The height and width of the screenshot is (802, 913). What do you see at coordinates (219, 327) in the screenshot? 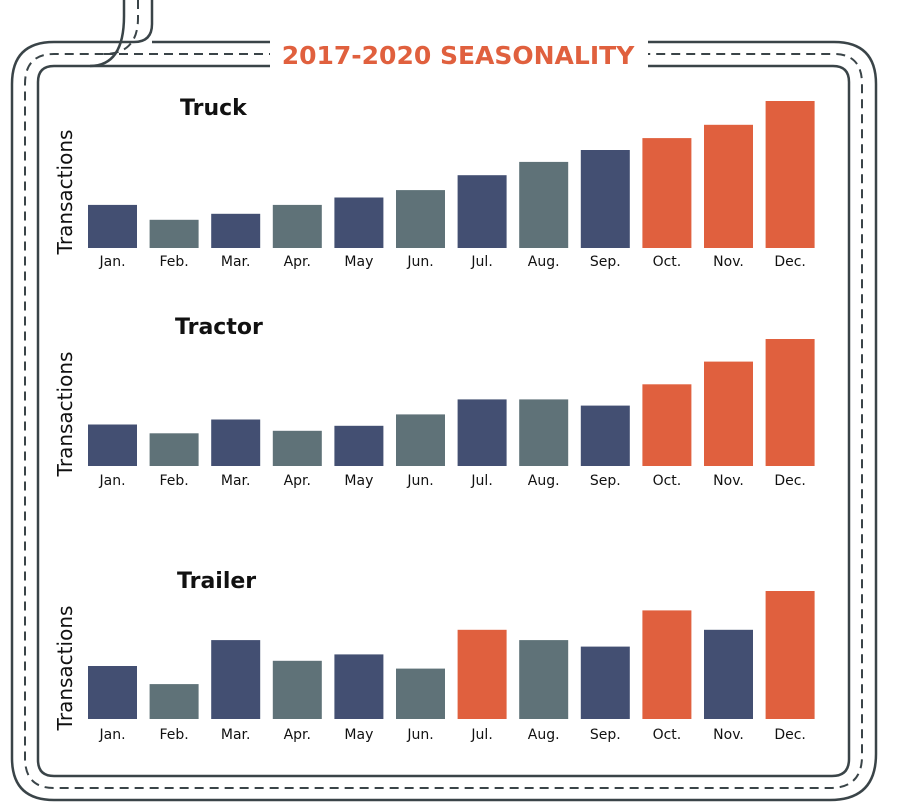
I see `chart-title: Tractor` at bounding box center [219, 327].